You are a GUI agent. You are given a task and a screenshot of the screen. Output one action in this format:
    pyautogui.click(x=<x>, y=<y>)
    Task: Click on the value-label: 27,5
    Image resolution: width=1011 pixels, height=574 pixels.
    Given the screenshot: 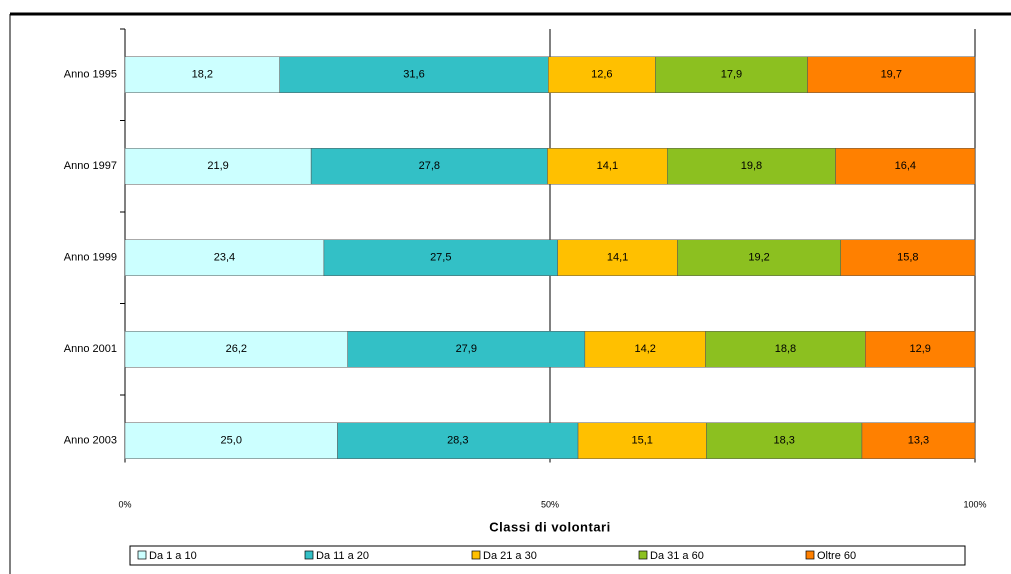 What is the action you would take?
    pyautogui.click(x=440, y=258)
    